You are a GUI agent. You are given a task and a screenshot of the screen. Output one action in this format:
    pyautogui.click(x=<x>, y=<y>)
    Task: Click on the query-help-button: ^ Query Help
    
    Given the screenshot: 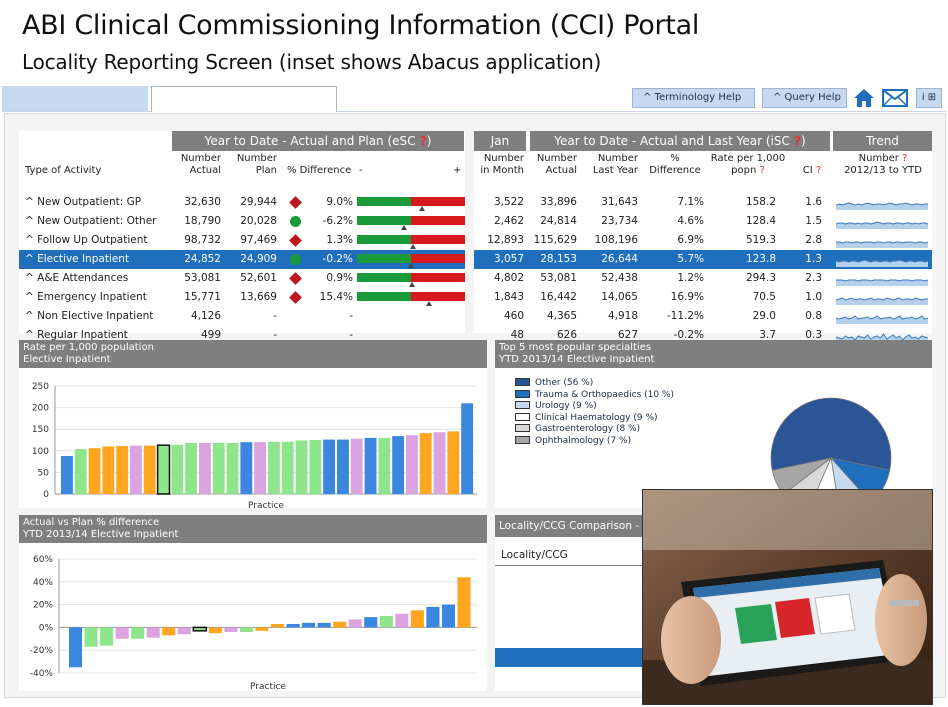 What is the action you would take?
    pyautogui.click(x=804, y=98)
    